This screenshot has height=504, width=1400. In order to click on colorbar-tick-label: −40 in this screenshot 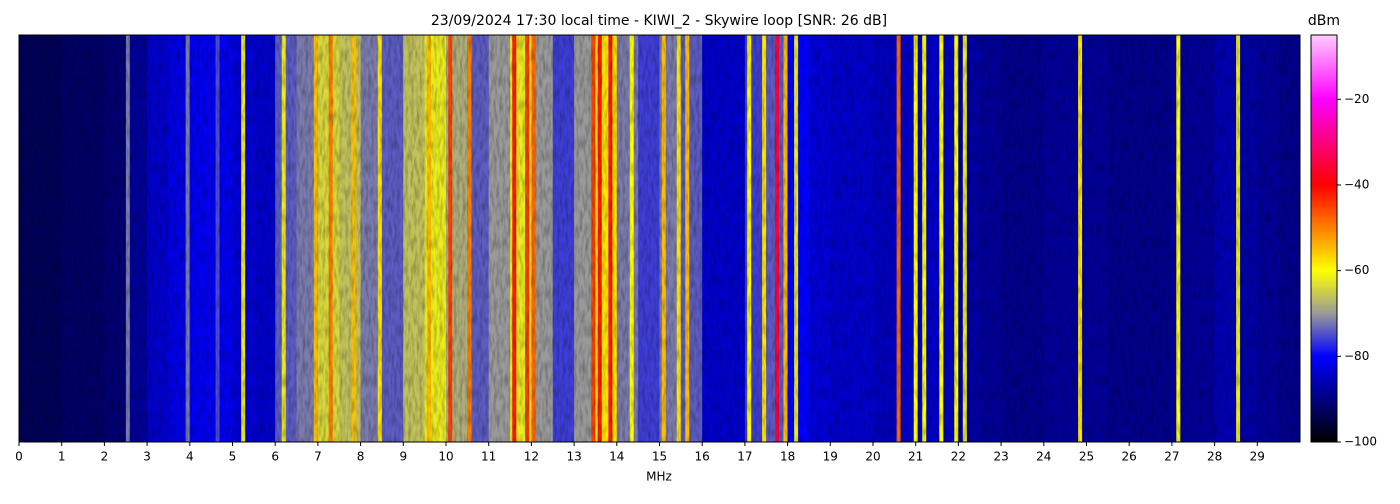, I will do `click(1356, 184)`.